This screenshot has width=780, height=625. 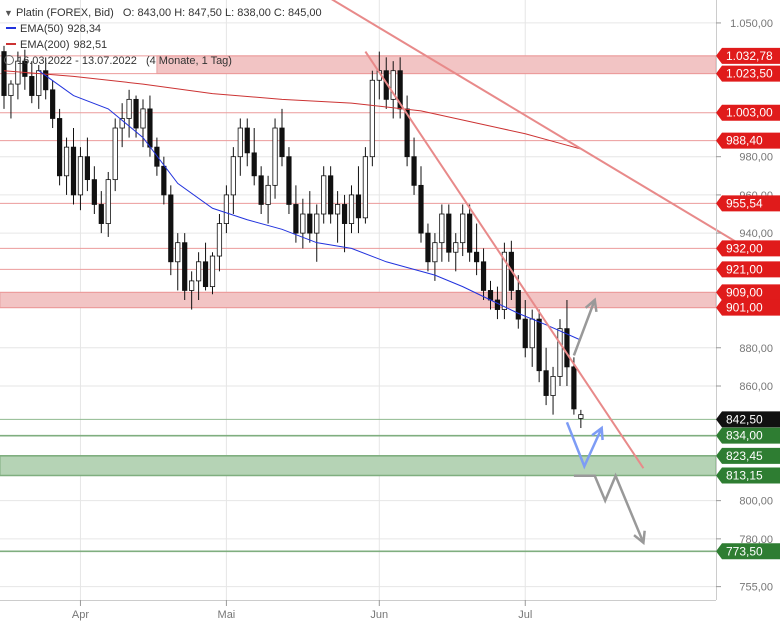 I want to click on ema200-swatch-icon, so click(x=11, y=43).